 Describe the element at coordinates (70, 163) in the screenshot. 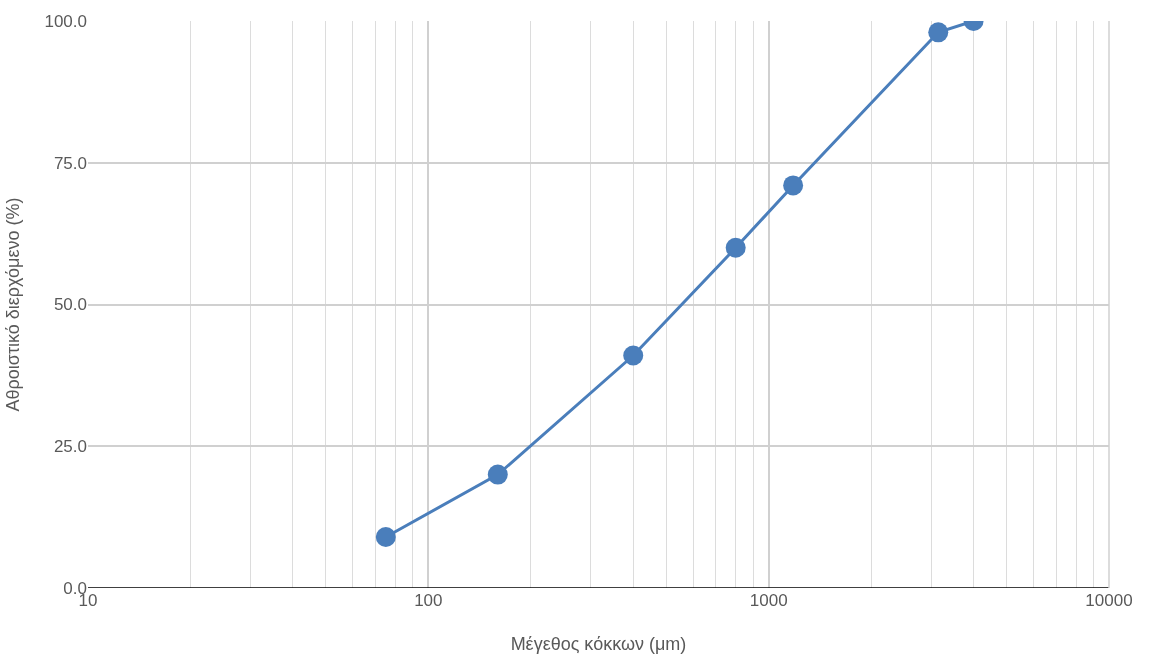

I see `y-tick-label: 75.0` at that location.